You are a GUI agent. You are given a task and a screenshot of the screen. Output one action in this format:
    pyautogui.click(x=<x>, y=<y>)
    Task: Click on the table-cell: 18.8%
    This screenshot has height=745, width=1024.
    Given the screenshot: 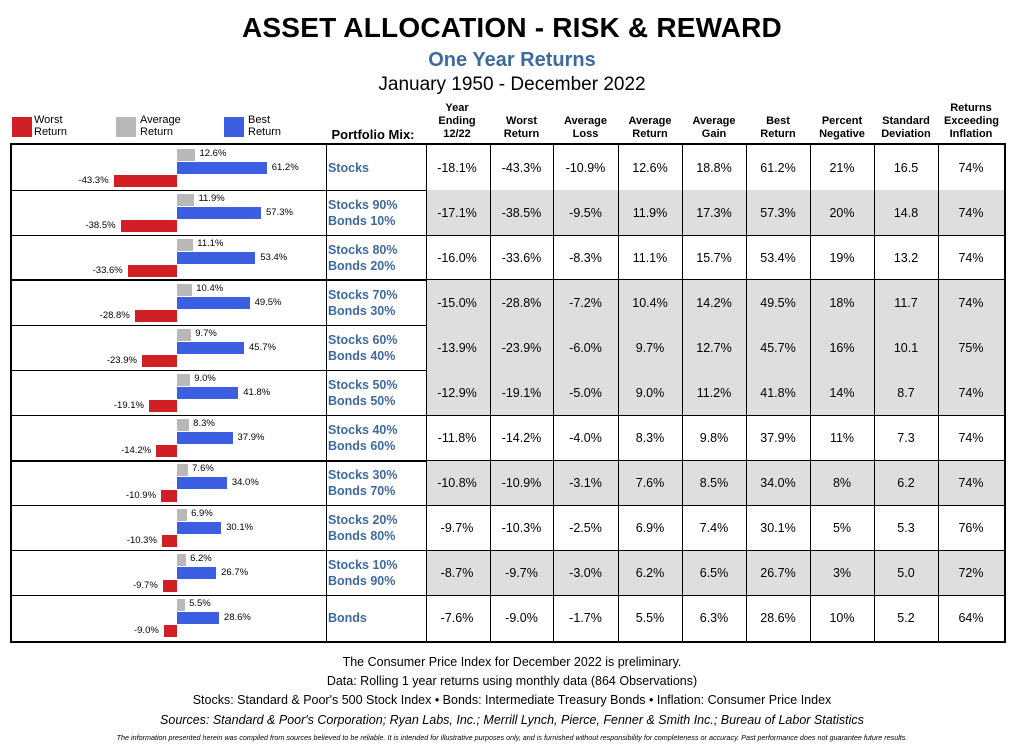 What is the action you would take?
    pyautogui.click(x=714, y=167)
    